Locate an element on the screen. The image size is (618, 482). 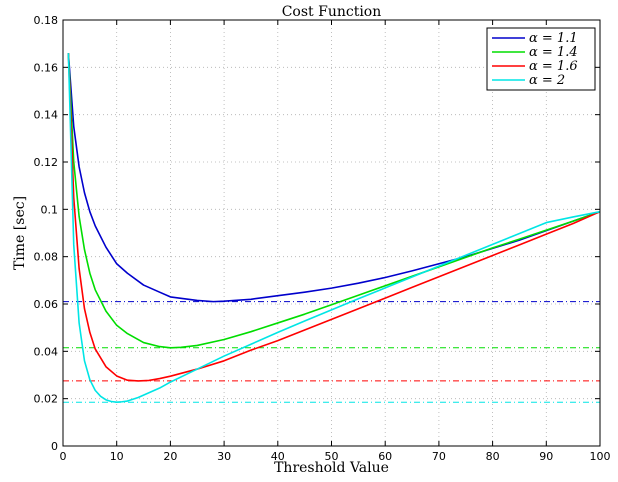
x-tick-label: 40 is located at coordinates (278, 456).